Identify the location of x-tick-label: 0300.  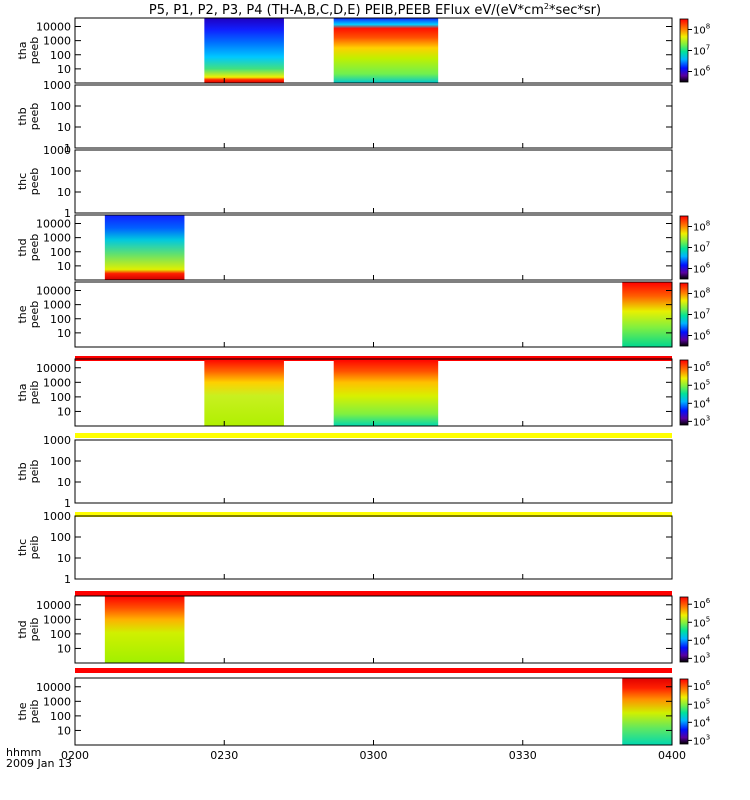
(374, 755).